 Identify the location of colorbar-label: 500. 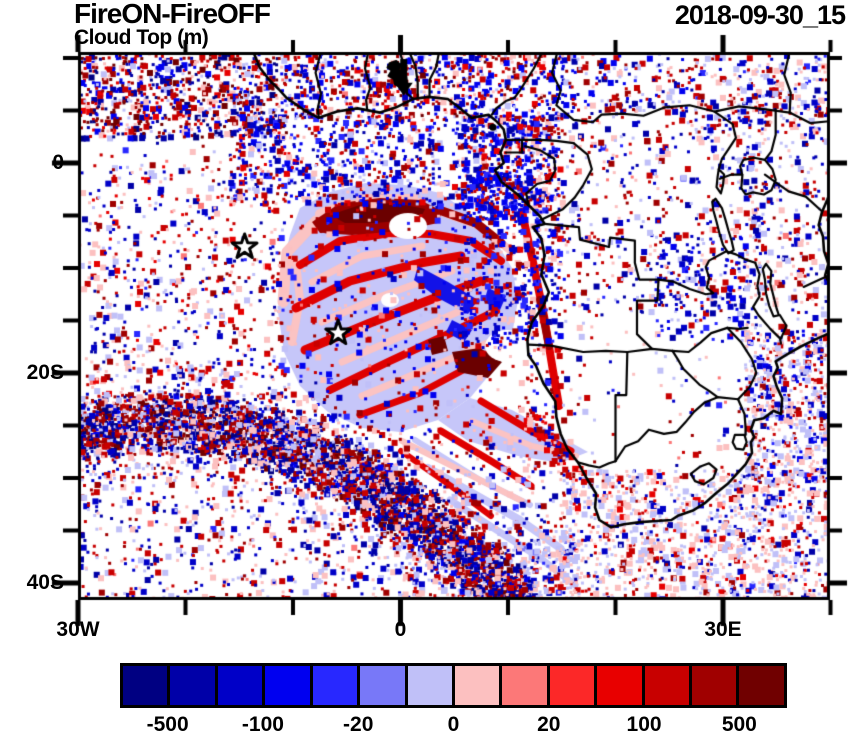
(739, 724).